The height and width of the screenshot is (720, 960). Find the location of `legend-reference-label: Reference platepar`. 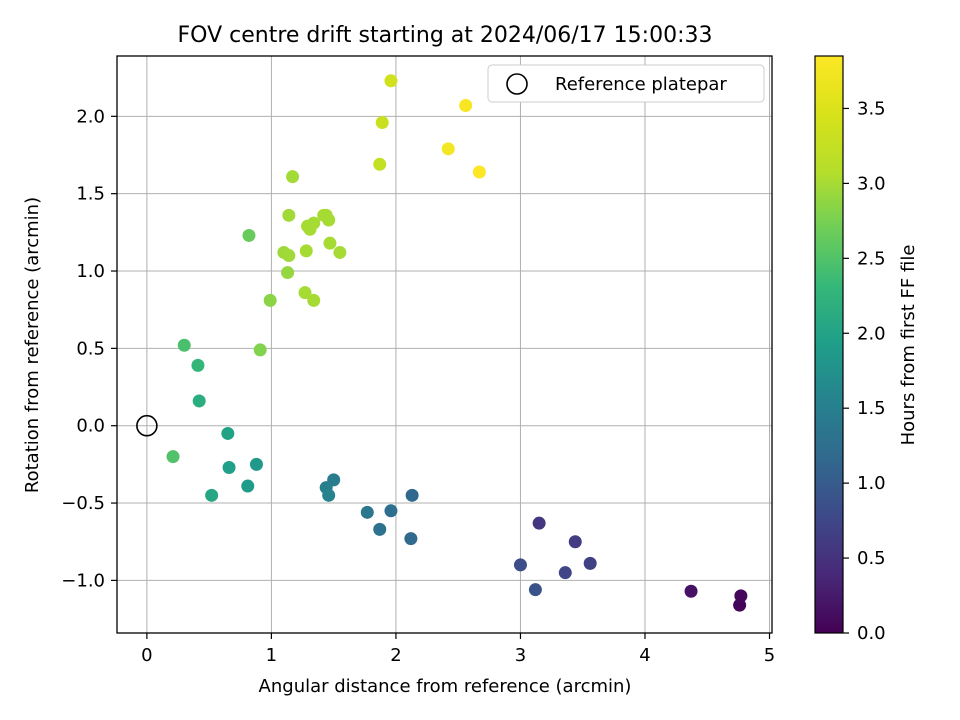

legend-reference-label: Reference platepar is located at coordinates (641, 84).